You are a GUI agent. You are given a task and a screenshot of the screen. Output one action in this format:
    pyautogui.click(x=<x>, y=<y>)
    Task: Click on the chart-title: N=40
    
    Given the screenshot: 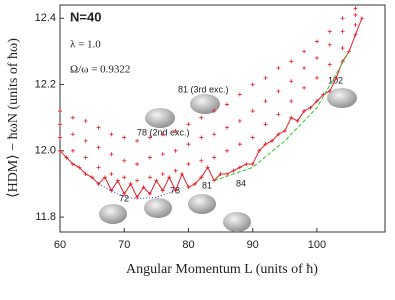 What is the action you would take?
    pyautogui.click(x=85, y=16)
    